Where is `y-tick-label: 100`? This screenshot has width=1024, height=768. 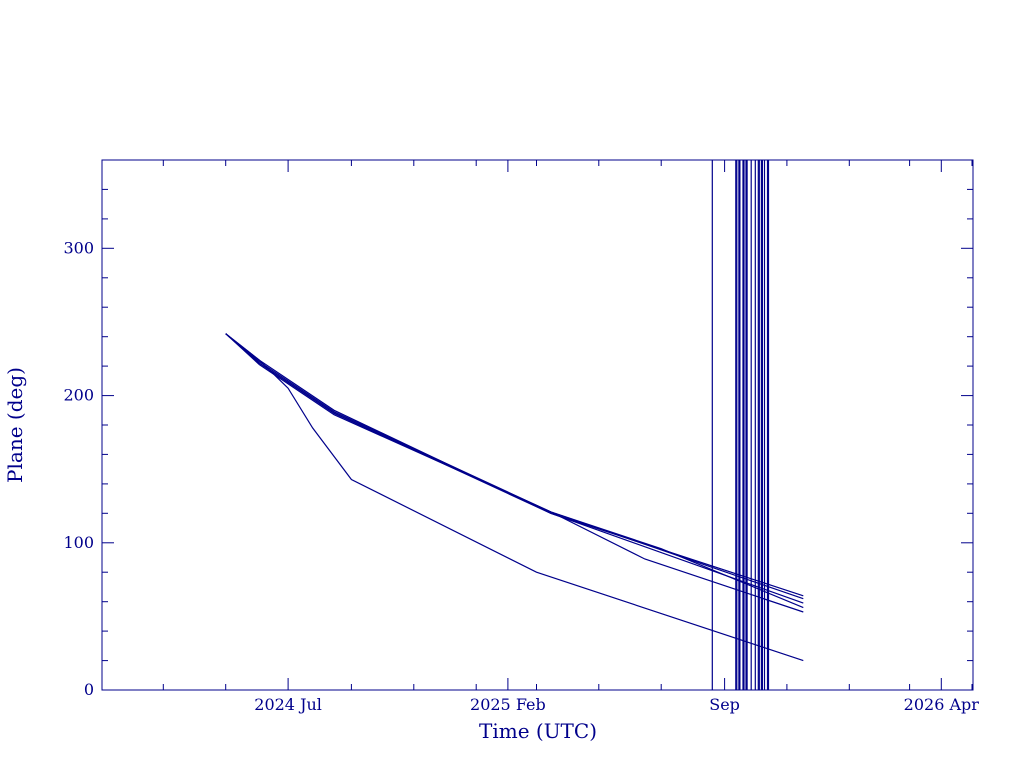
y-tick-label: 100 is located at coordinates (78, 542).